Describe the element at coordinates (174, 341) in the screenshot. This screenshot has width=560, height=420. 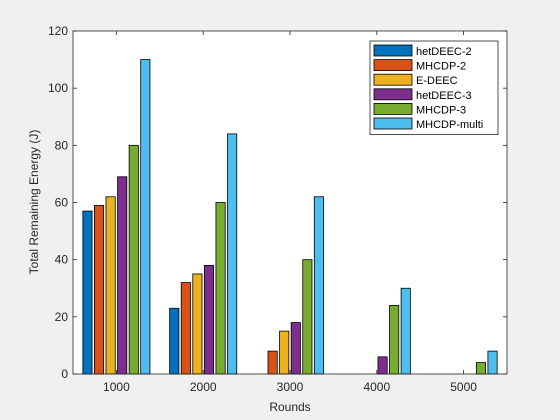
I see `bar-hetdeec-2-2000` at that location.